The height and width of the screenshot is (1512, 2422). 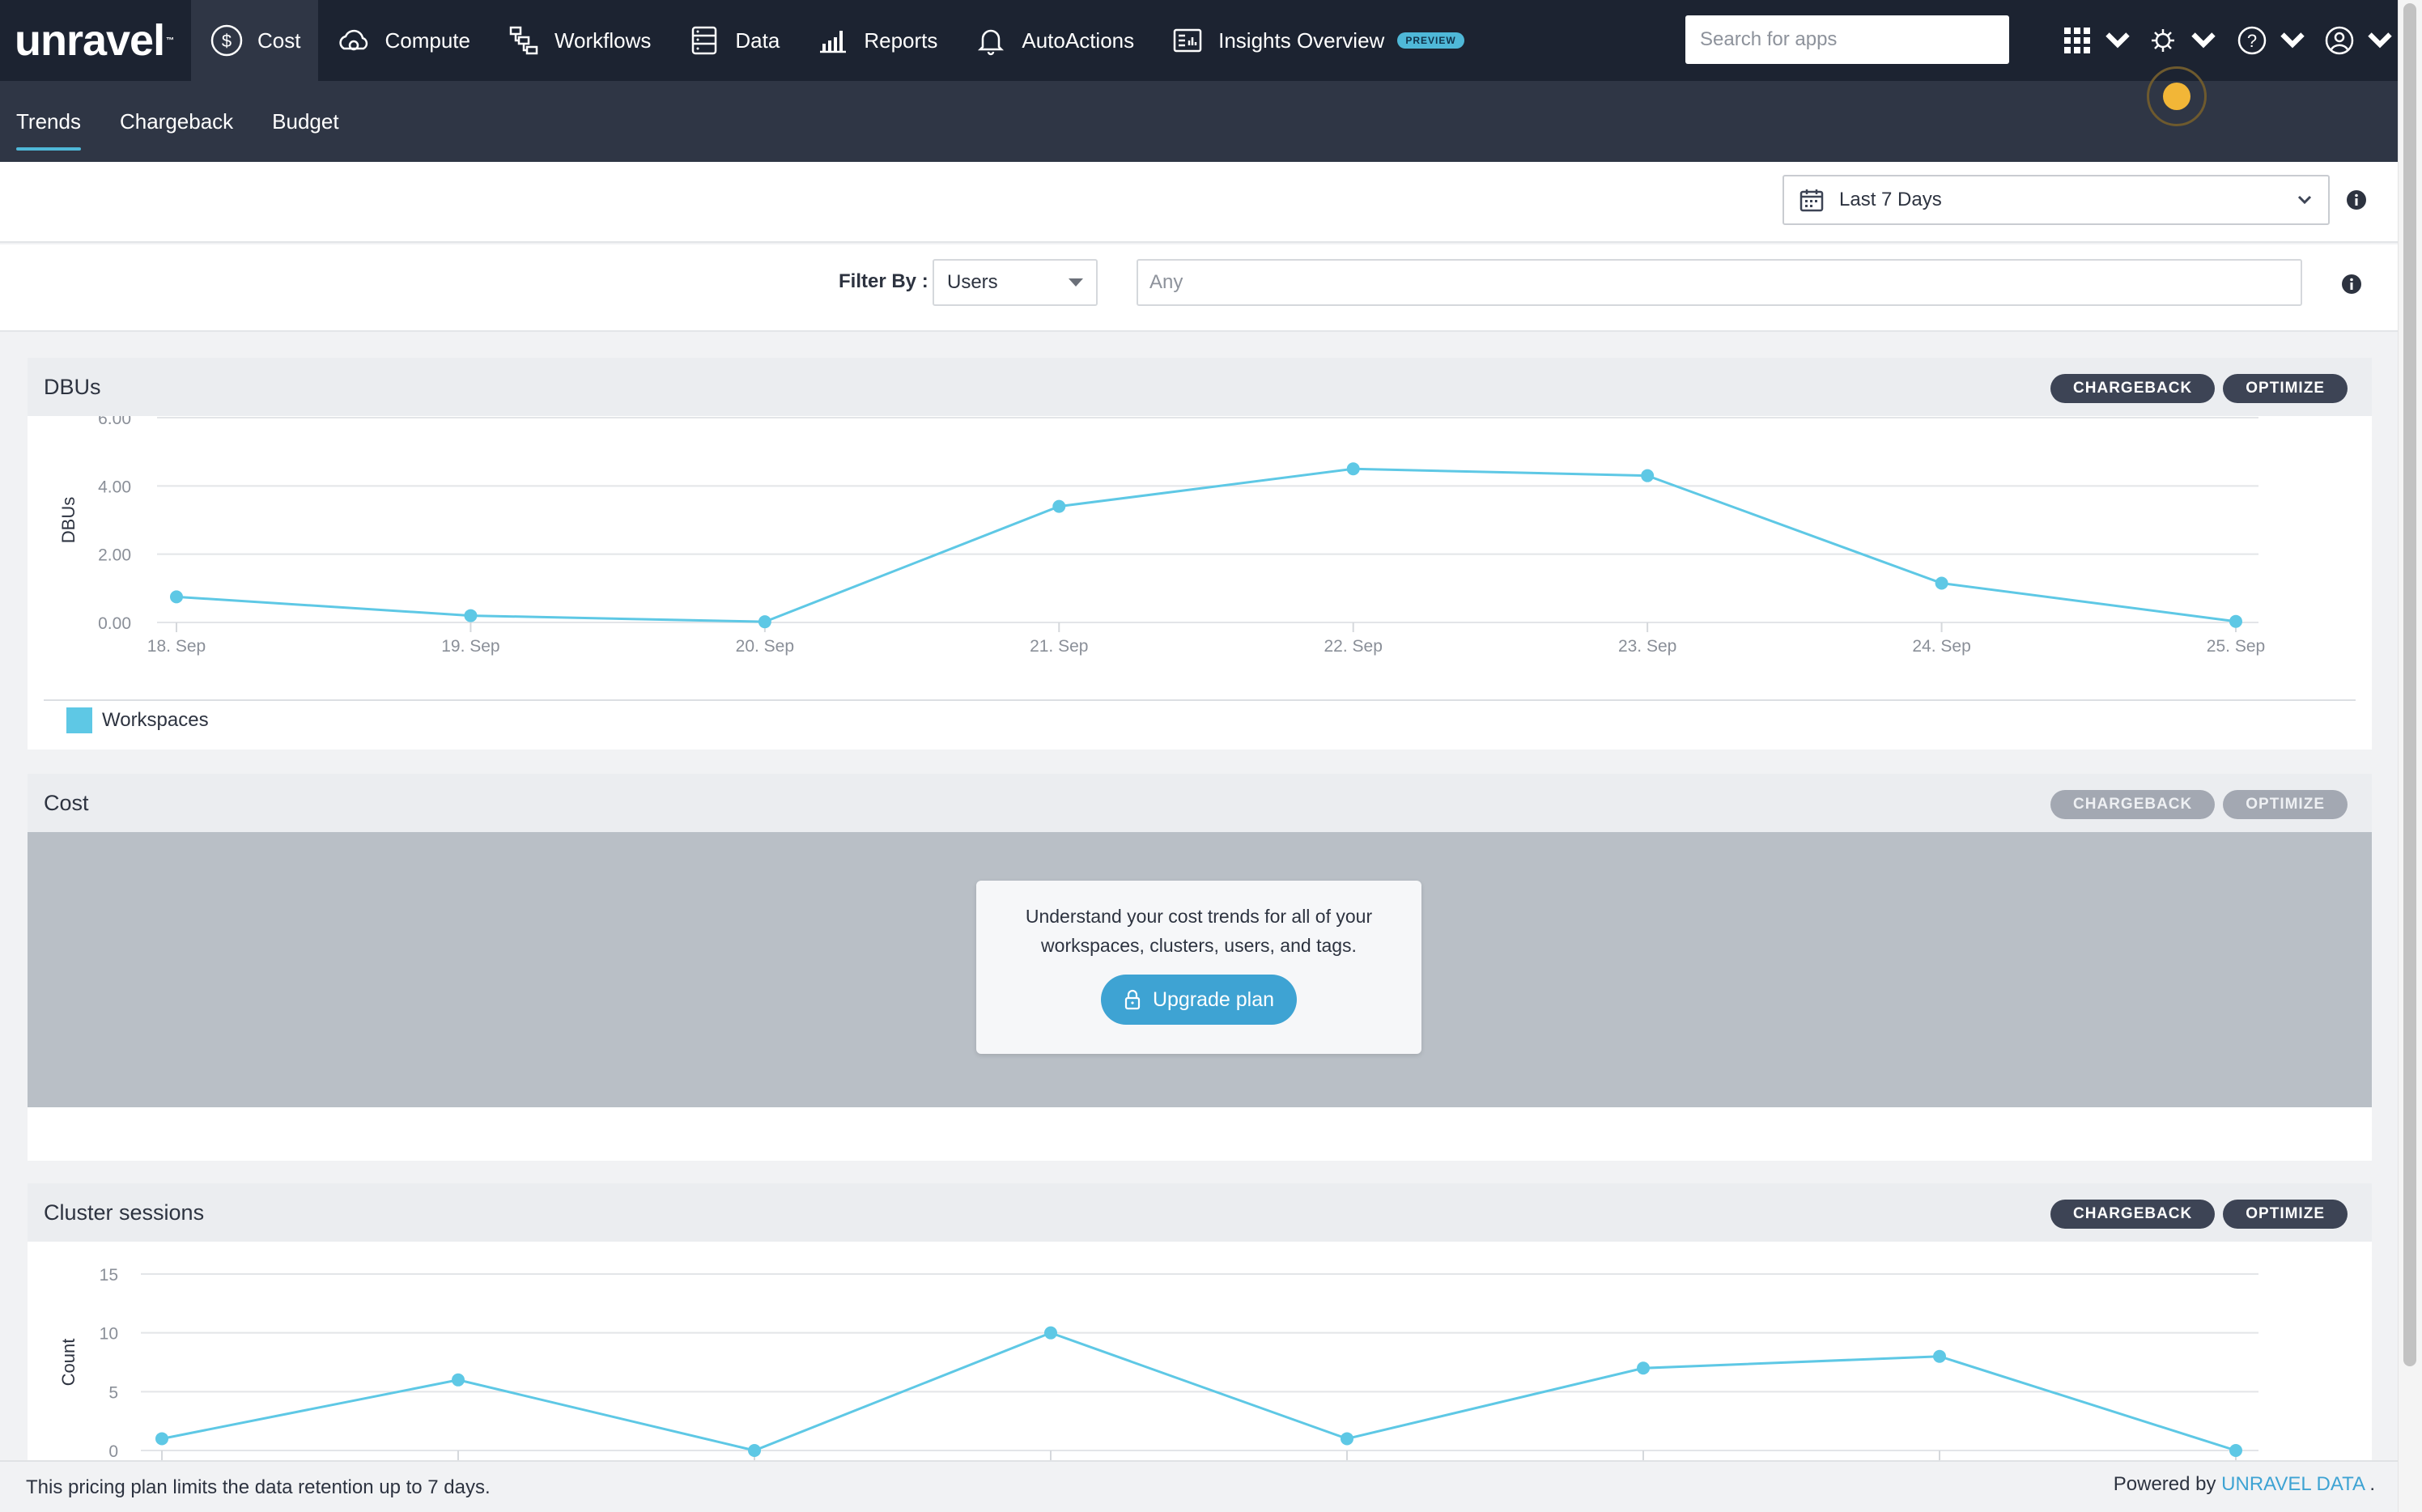 What do you see at coordinates (68, 1363) in the screenshot?
I see `sessions-y-axis-label: Count` at bounding box center [68, 1363].